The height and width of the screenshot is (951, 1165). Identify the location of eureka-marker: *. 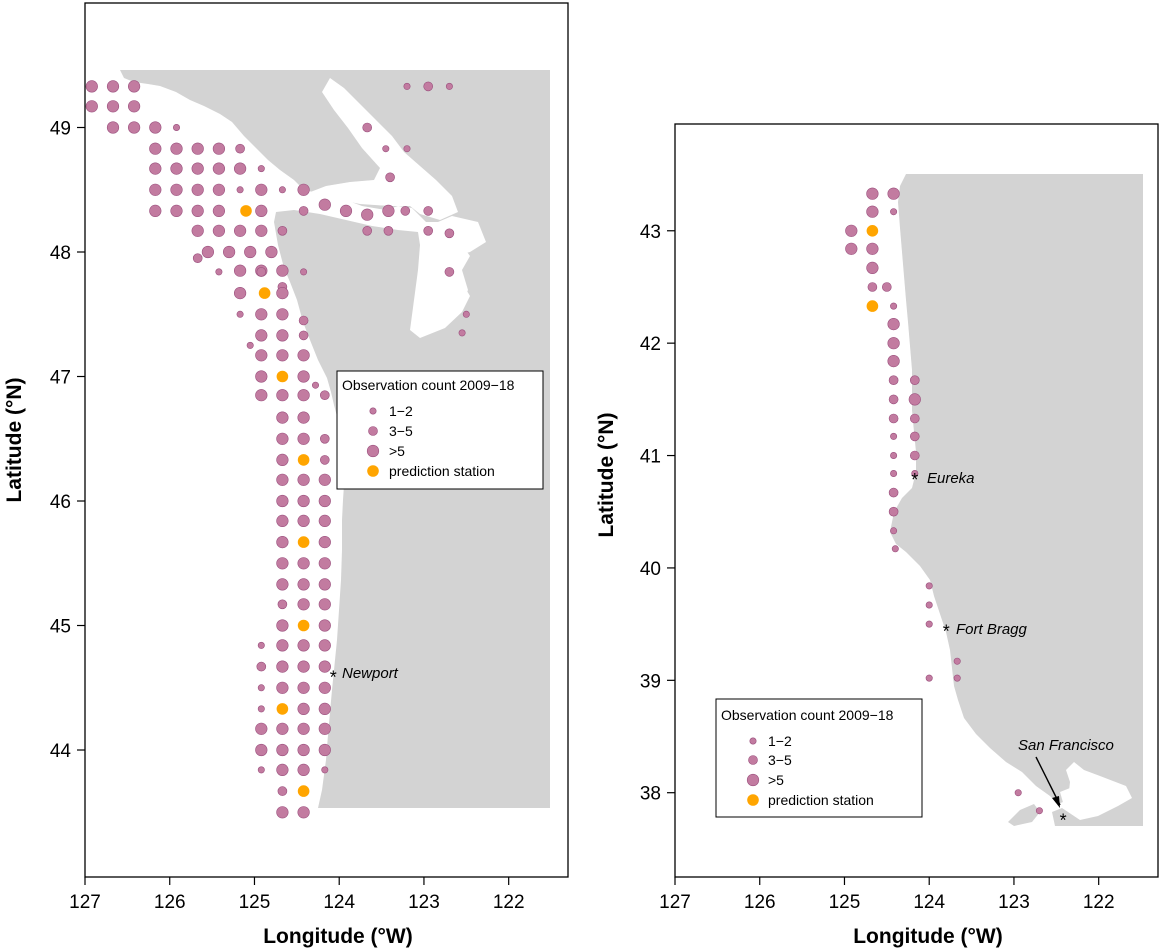
(914, 480).